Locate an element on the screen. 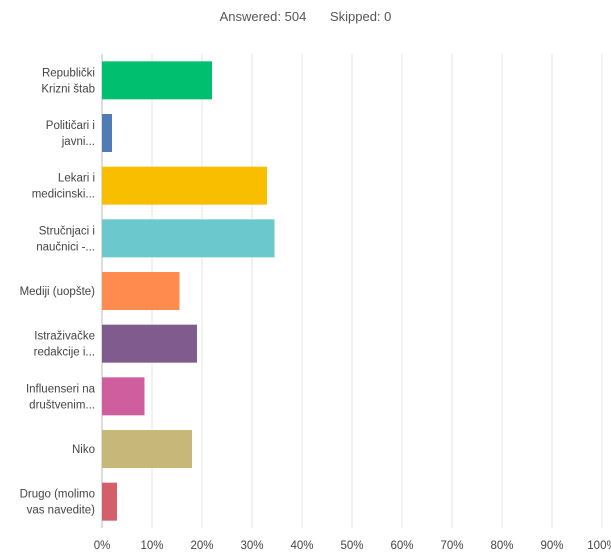  skipped-label: Skipped: is located at coordinates (355, 16).